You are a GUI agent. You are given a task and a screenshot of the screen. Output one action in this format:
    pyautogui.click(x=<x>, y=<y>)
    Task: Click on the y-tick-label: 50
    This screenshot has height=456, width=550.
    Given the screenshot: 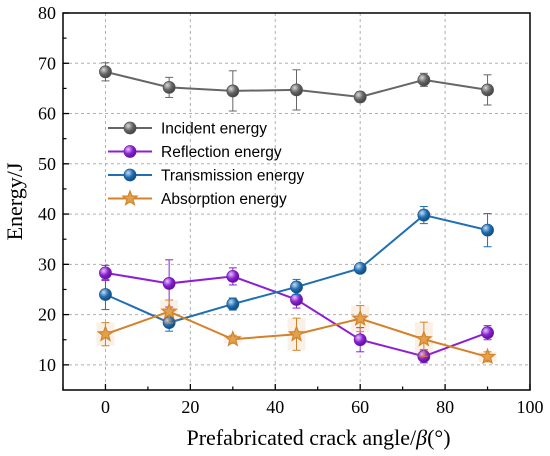 What is the action you would take?
    pyautogui.click(x=47, y=164)
    